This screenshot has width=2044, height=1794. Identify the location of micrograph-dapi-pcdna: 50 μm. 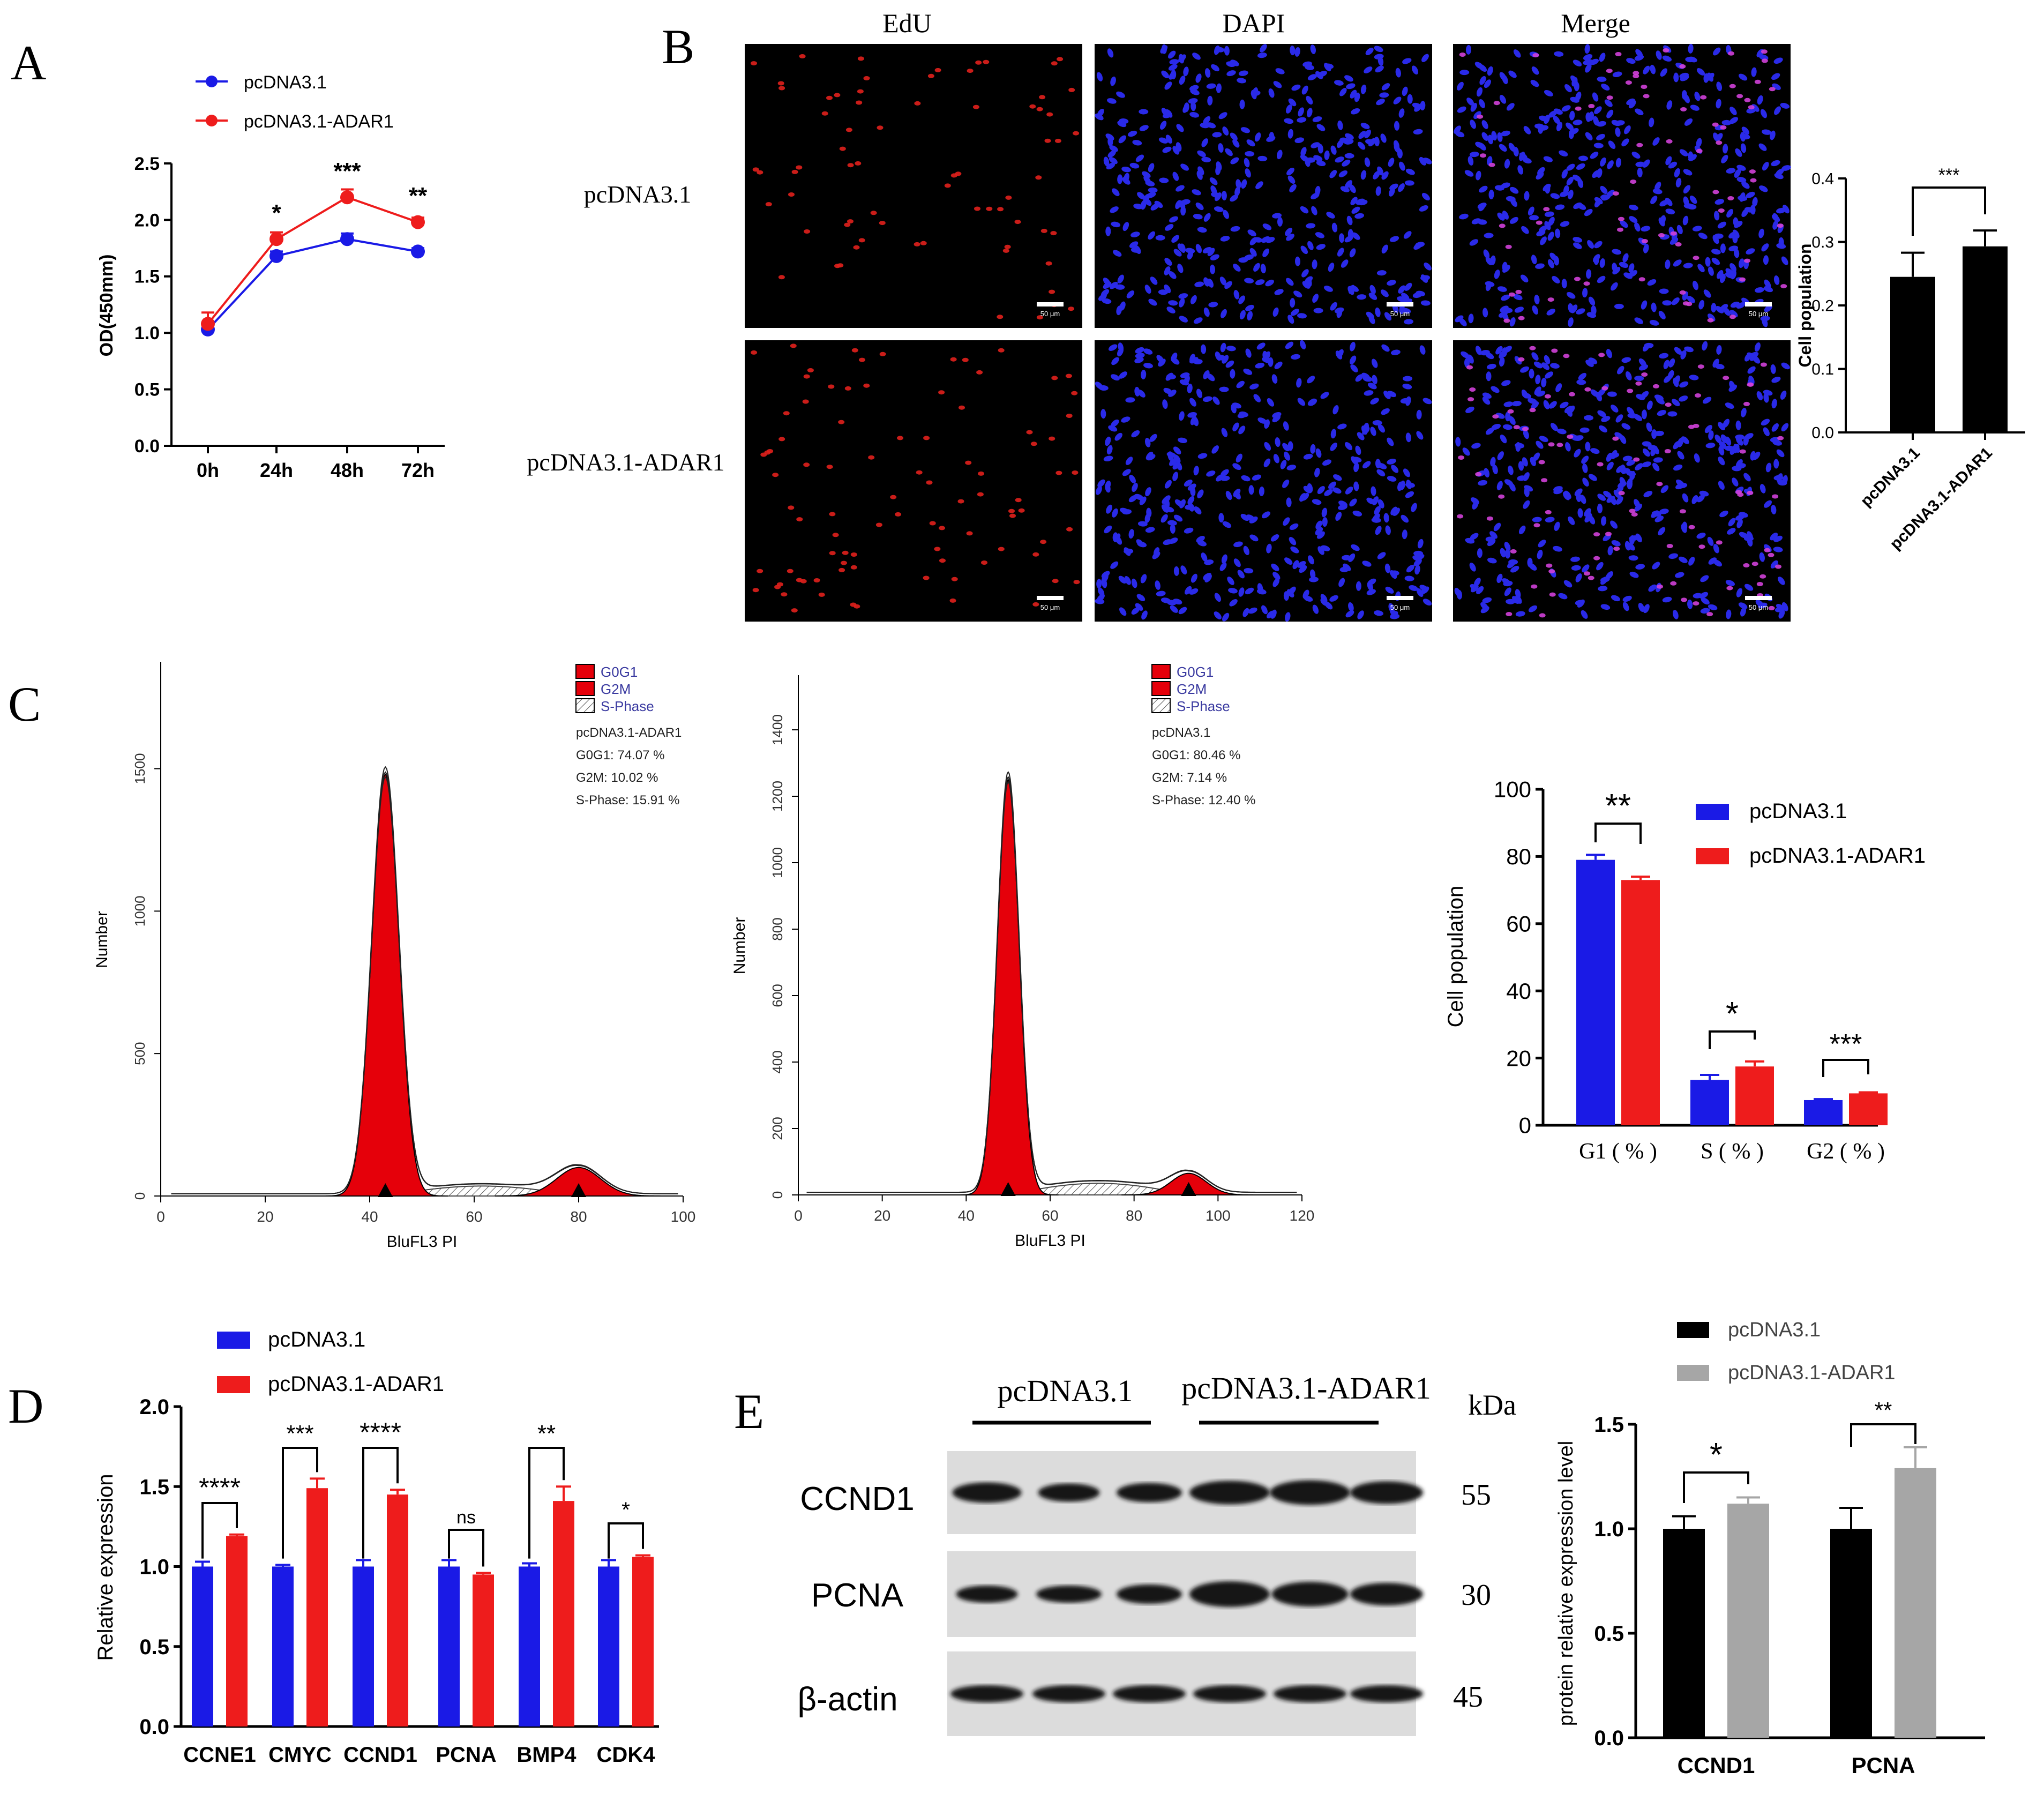
(1263, 186).